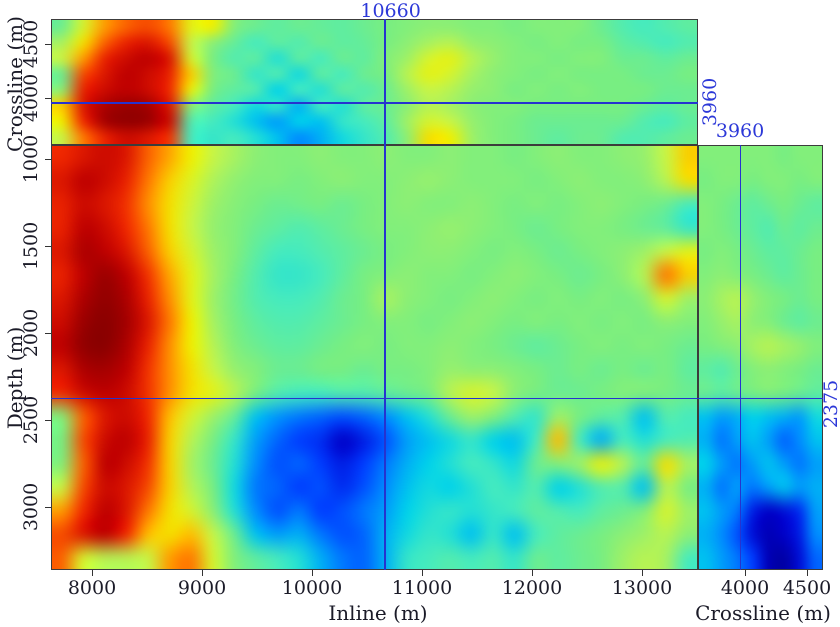 The height and width of the screenshot is (627, 840). I want to click on crossline-depth-panel, so click(760, 357).